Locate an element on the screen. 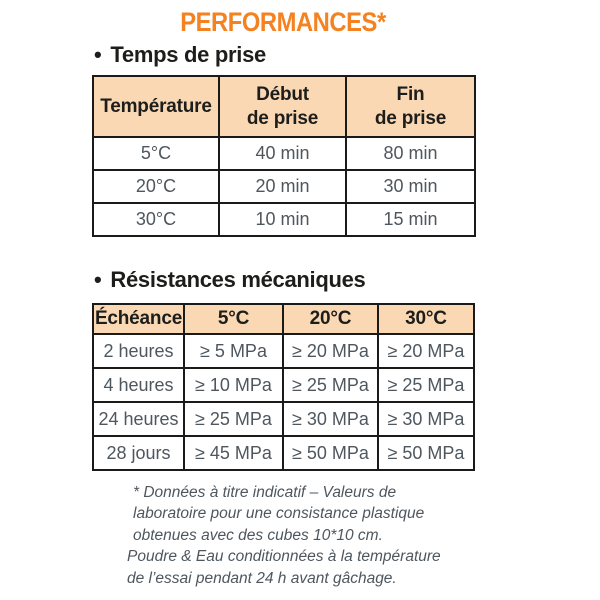  table-row: 5°C 40 min 80 min is located at coordinates (284, 153).